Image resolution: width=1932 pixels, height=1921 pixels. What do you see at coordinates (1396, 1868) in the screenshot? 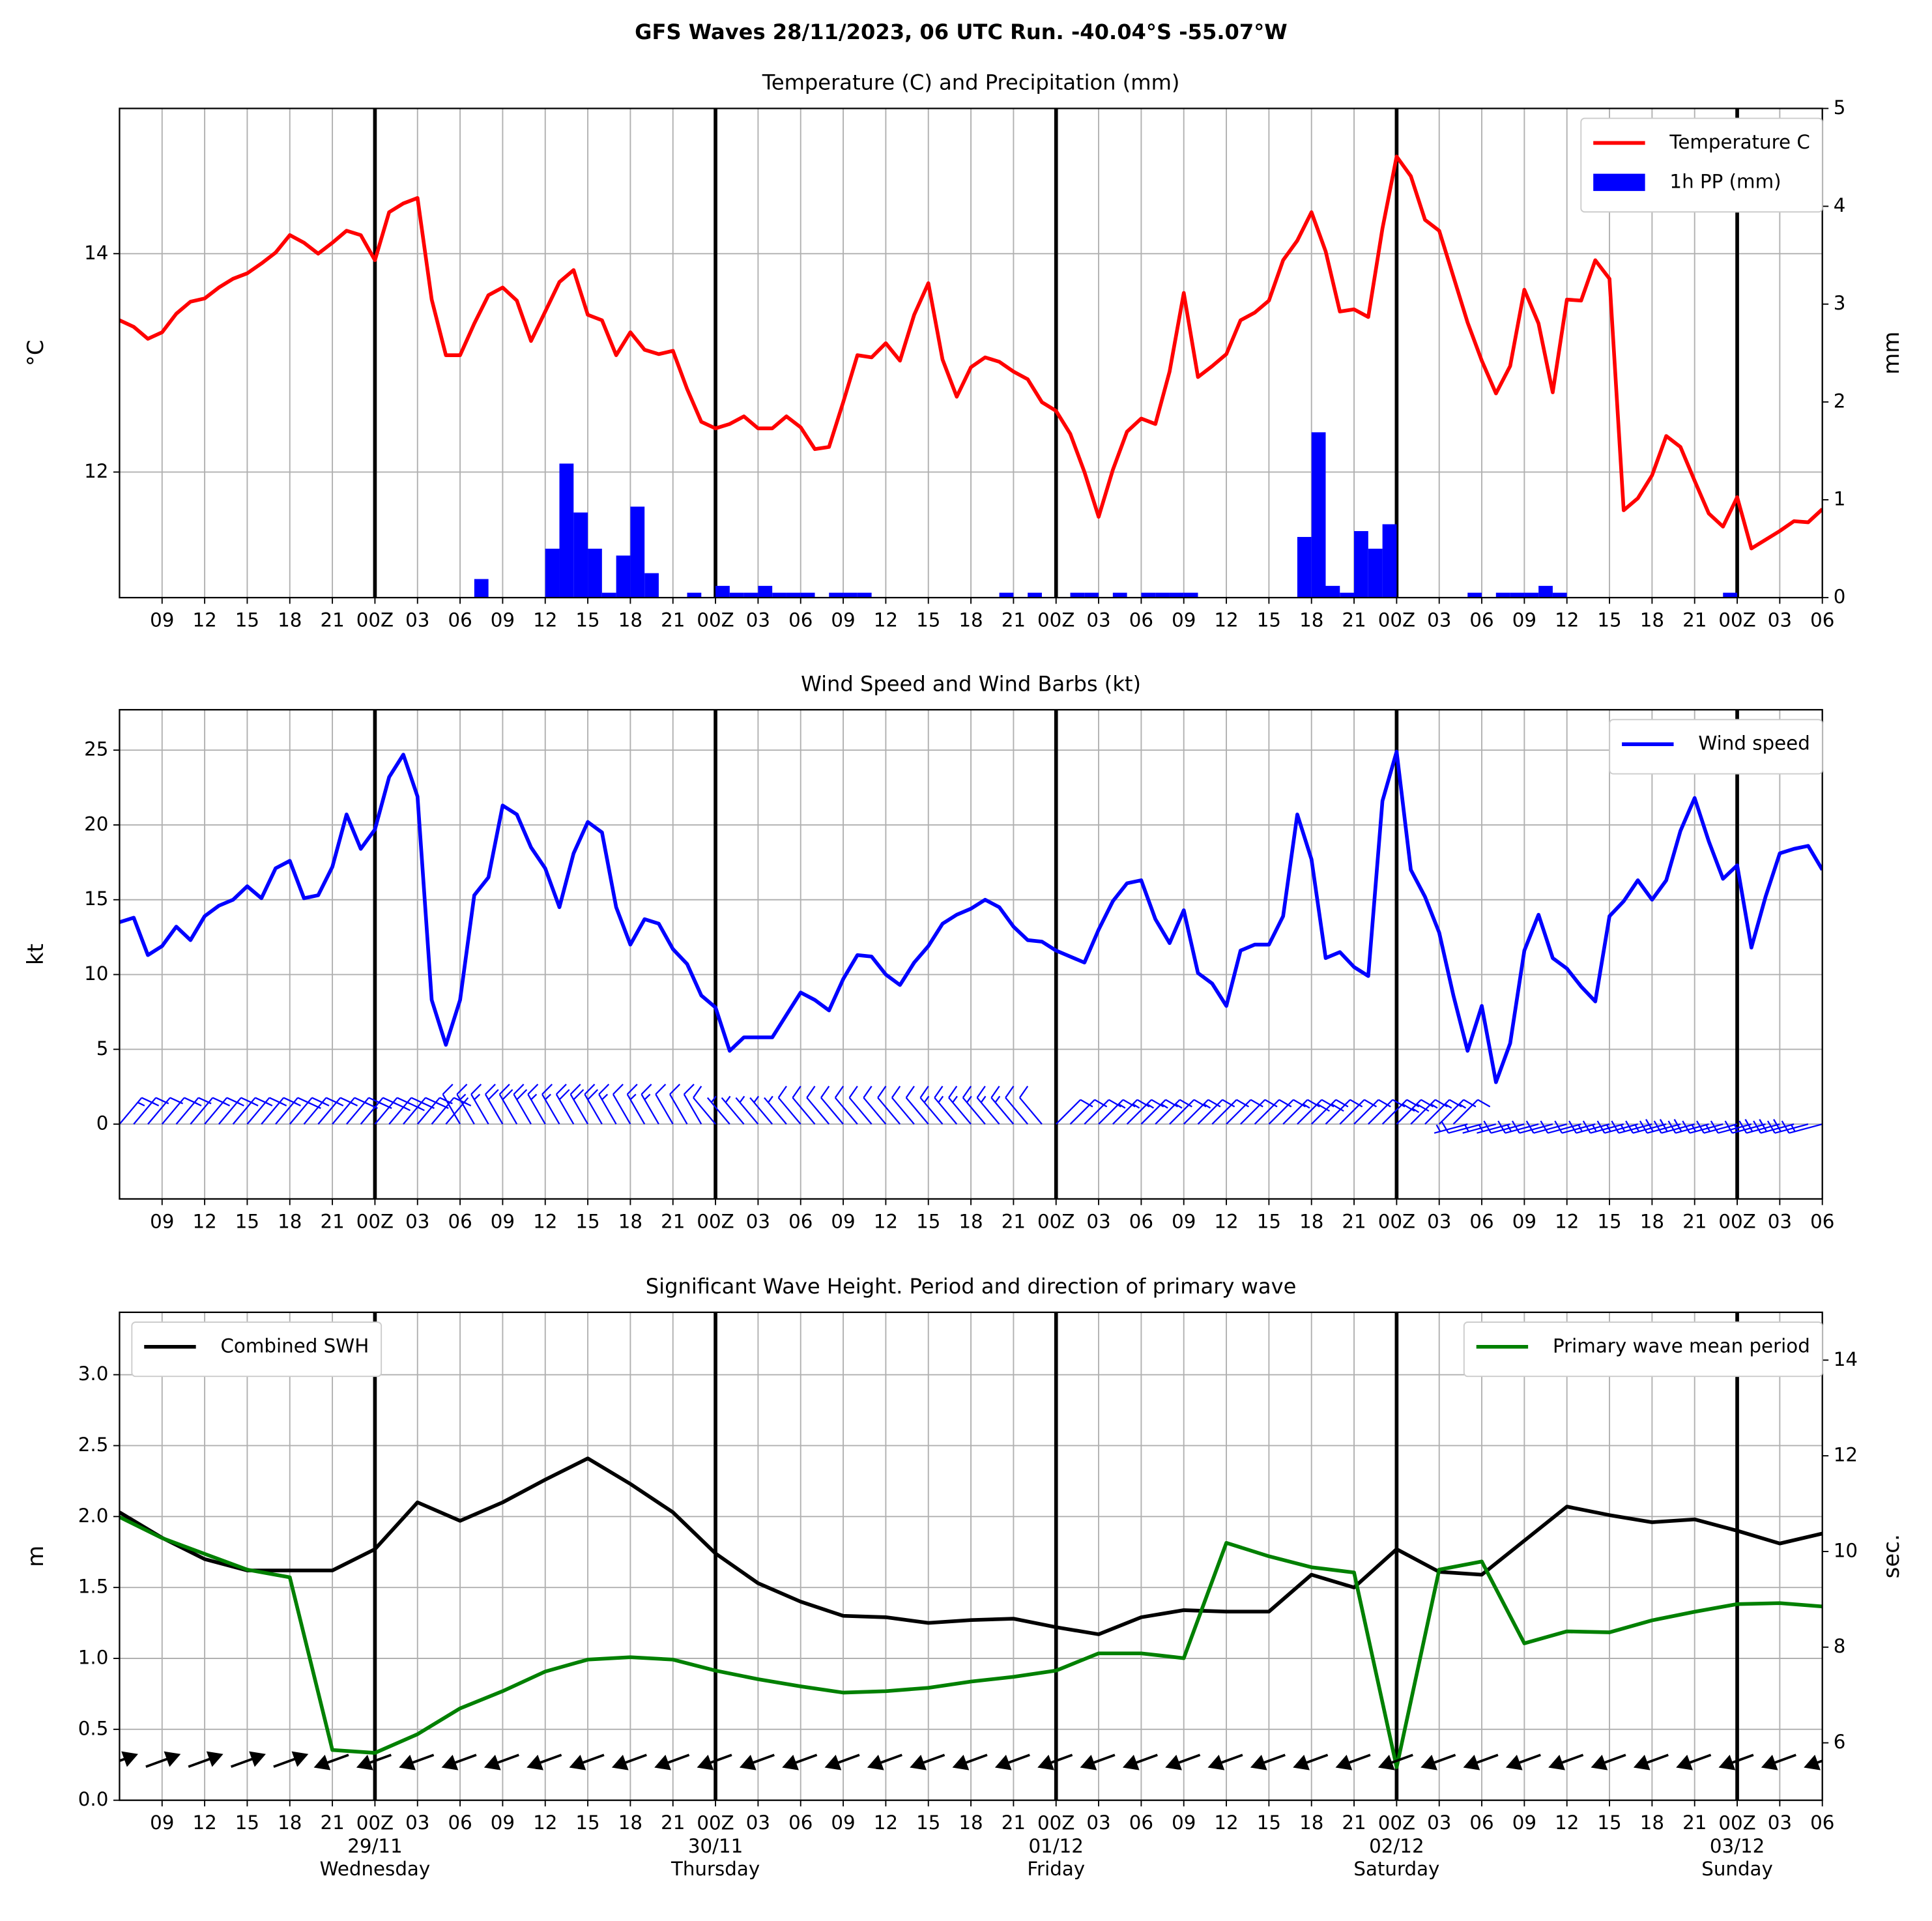
I see `label-line: Saturday` at bounding box center [1396, 1868].